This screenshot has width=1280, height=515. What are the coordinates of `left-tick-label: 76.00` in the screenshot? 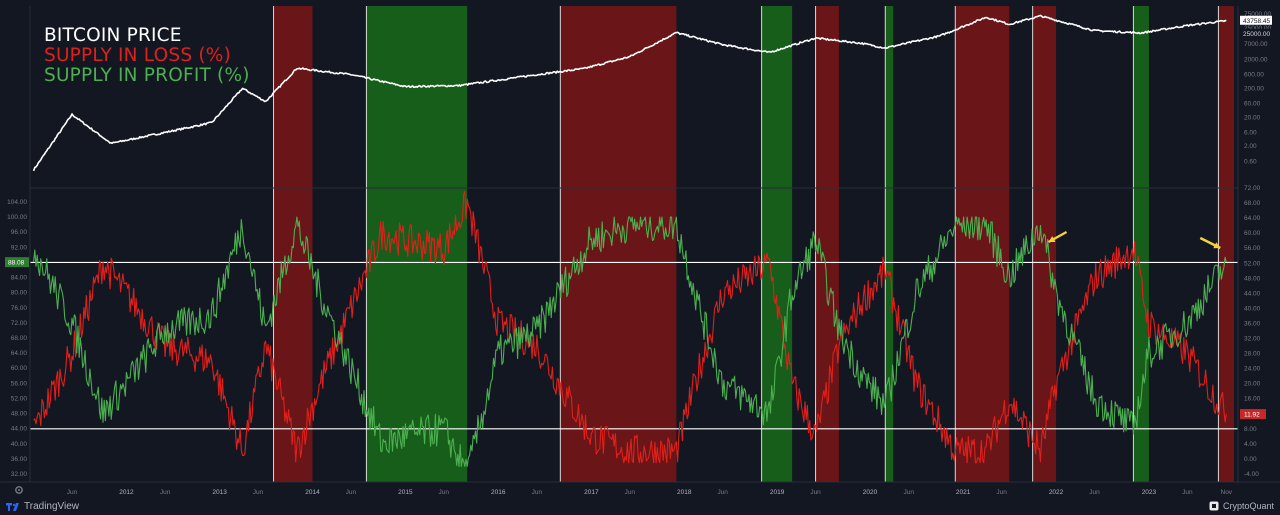 It's located at (19, 308).